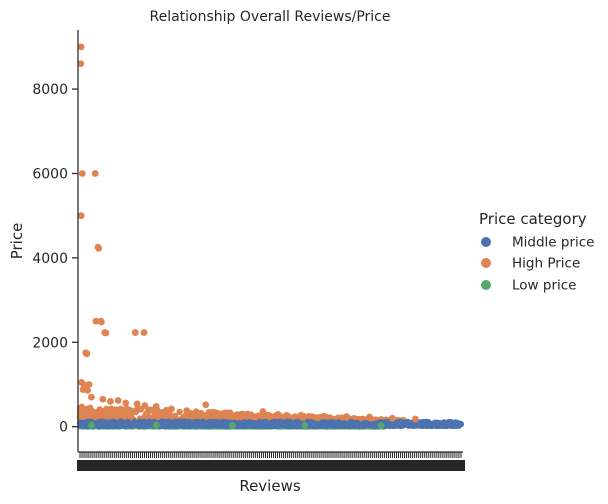 Image resolution: width=608 pixels, height=504 pixels. I want to click on y-tick-label: 2000, so click(50, 343).